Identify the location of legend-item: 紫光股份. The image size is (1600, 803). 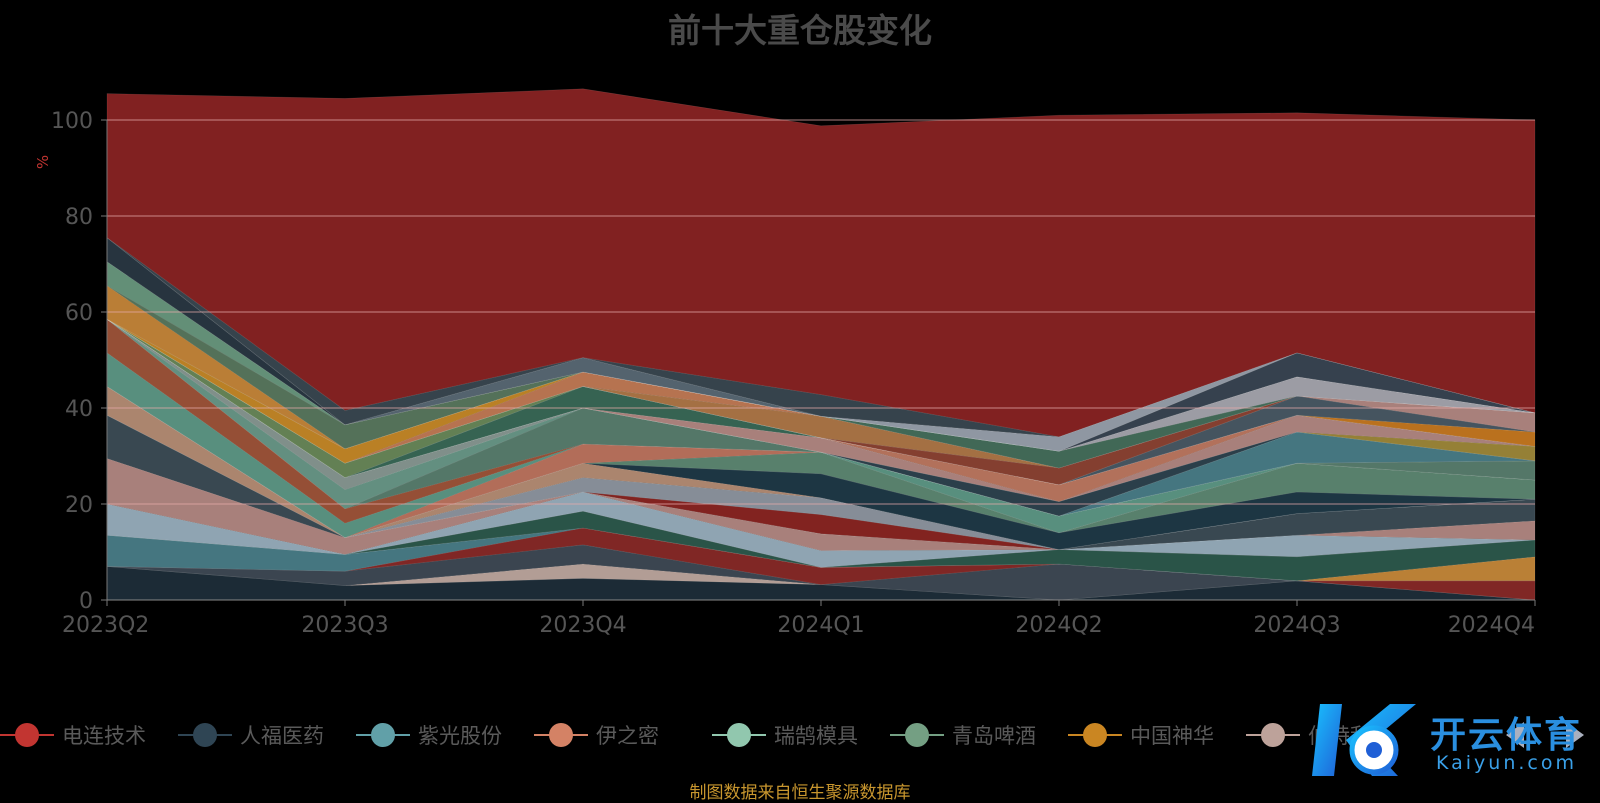
(429, 735).